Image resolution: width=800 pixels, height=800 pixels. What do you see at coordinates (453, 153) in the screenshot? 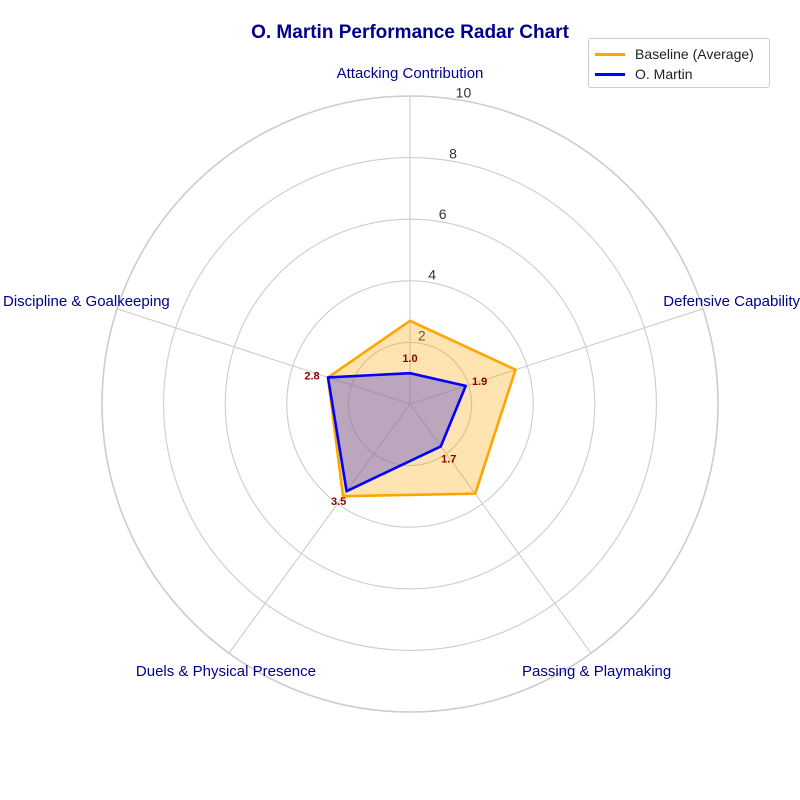
I see `radial-tick-label-8: 8` at bounding box center [453, 153].